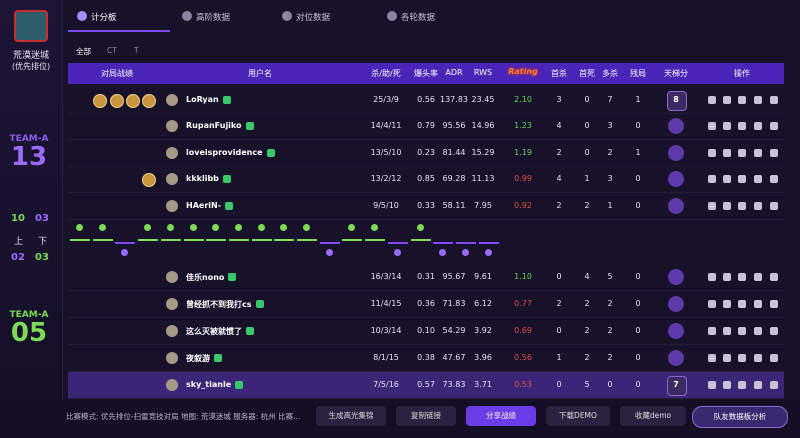 This screenshot has height=438, width=800. What do you see at coordinates (578, 416) in the screenshot?
I see `footer-button: 下载DEMO` at bounding box center [578, 416].